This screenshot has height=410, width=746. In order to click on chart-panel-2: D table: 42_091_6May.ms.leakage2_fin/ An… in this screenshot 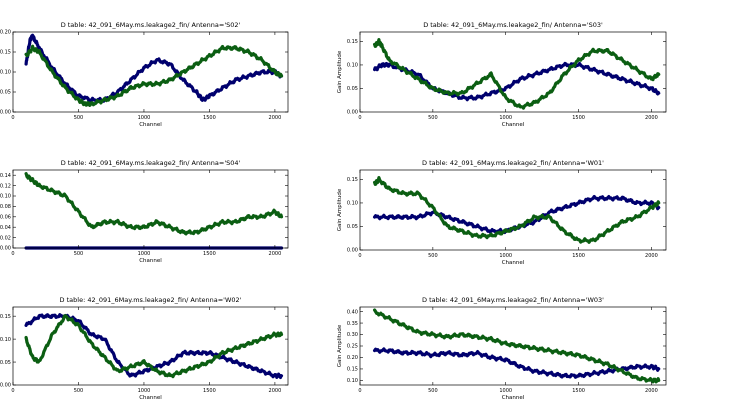, I will do `click(502, 74)`.